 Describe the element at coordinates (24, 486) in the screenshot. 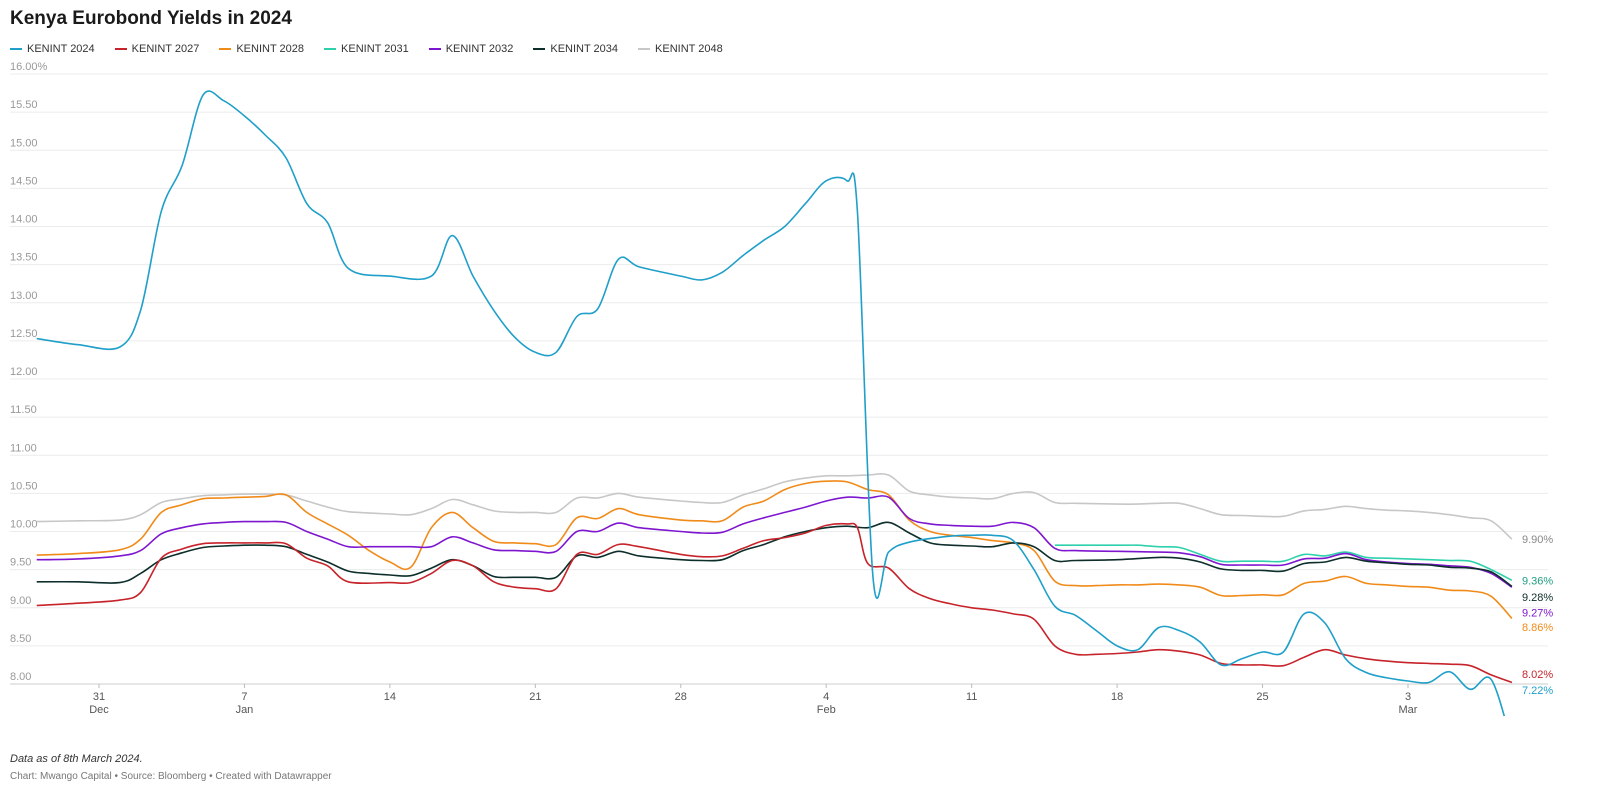

I see `y-tick-label: 10.50` at that location.